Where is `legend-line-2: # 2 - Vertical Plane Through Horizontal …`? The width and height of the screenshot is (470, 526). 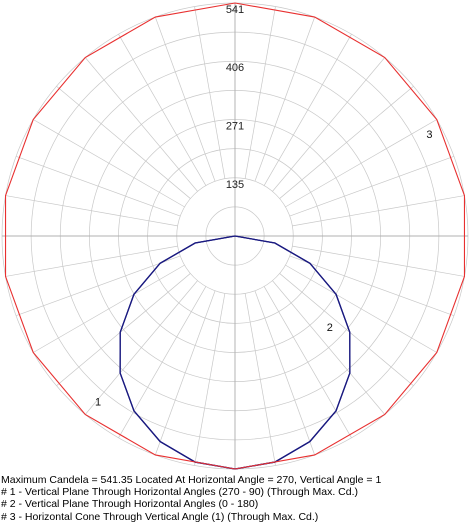
legend-line-2: # 2 - Vertical Plane Through Horizontal … is located at coordinates (130, 504).